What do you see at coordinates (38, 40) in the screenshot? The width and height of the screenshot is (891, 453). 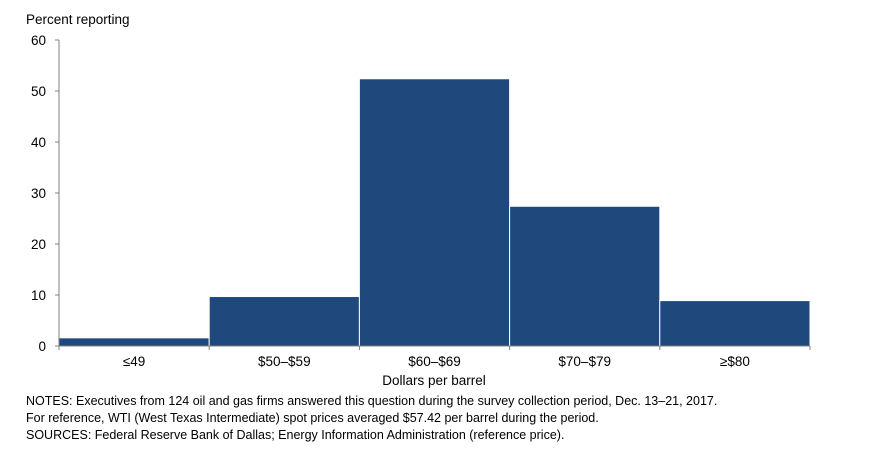 I see `y-tick-label: 60` at bounding box center [38, 40].